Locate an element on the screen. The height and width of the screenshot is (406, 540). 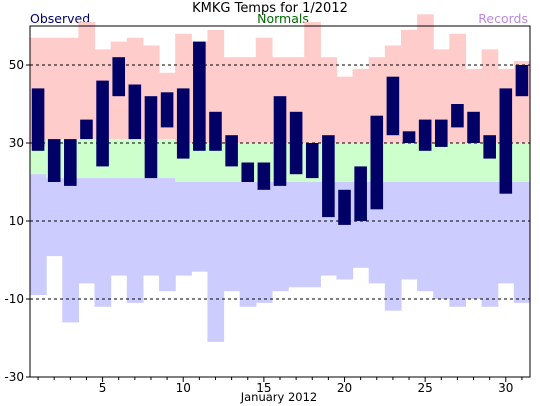
y-tick-label-10: 10 is located at coordinates (16, 221).